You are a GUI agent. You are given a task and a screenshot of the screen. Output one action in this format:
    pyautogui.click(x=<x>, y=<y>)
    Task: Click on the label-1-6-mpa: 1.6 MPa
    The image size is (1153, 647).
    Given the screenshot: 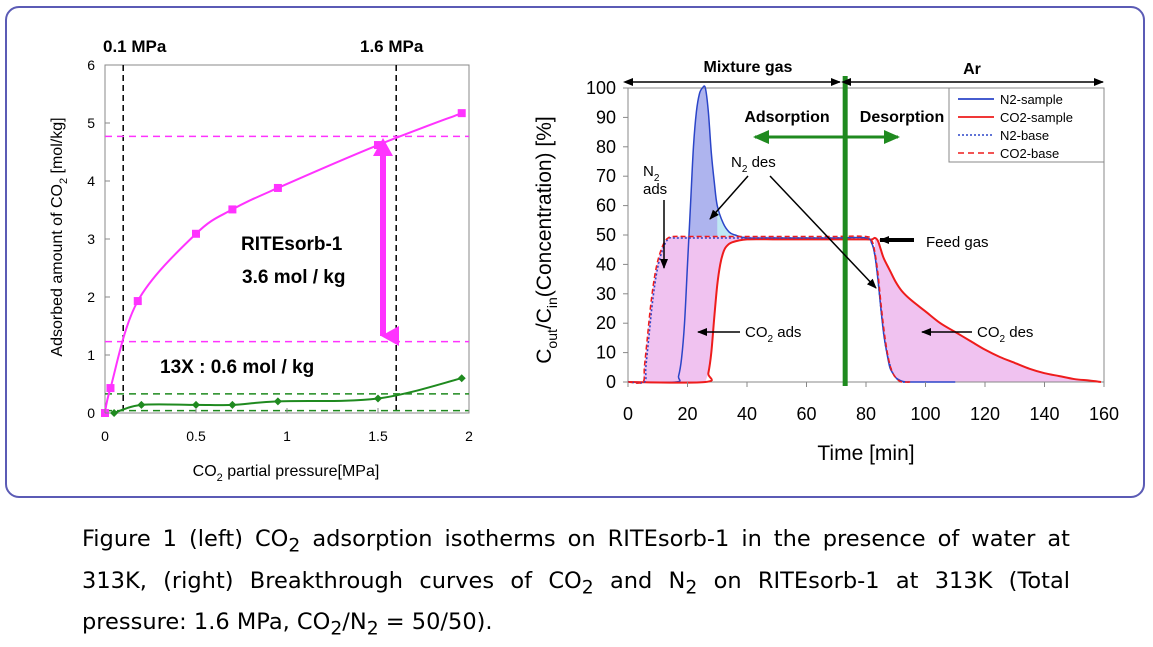 What is the action you would take?
    pyautogui.click(x=392, y=46)
    